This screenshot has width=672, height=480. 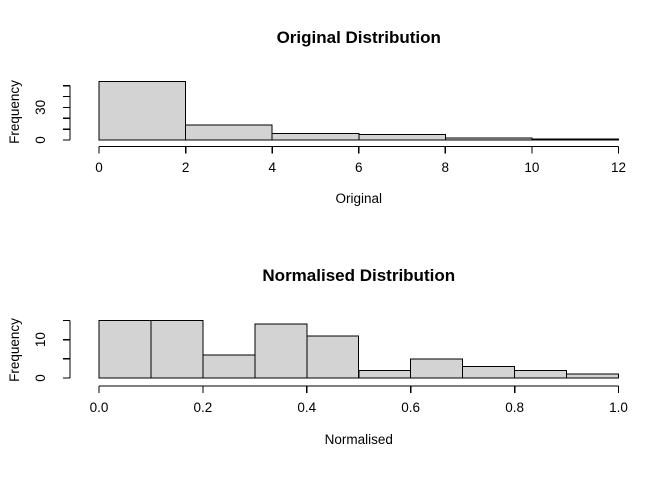 I want to click on x-tick-label: 1.0, so click(x=618, y=407).